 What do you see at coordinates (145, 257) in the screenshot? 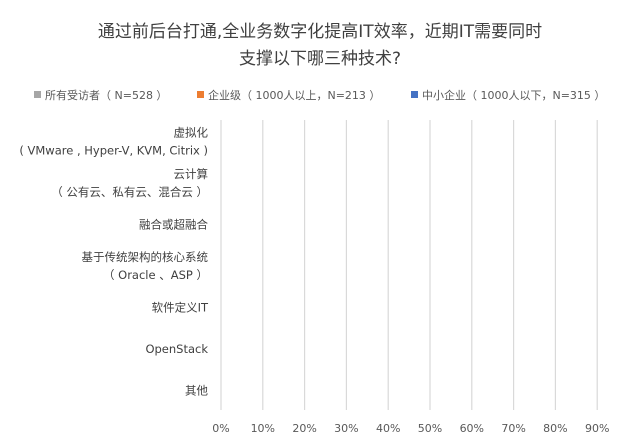
I see `category-label-line: 基于传统架构的核心系统` at bounding box center [145, 257].